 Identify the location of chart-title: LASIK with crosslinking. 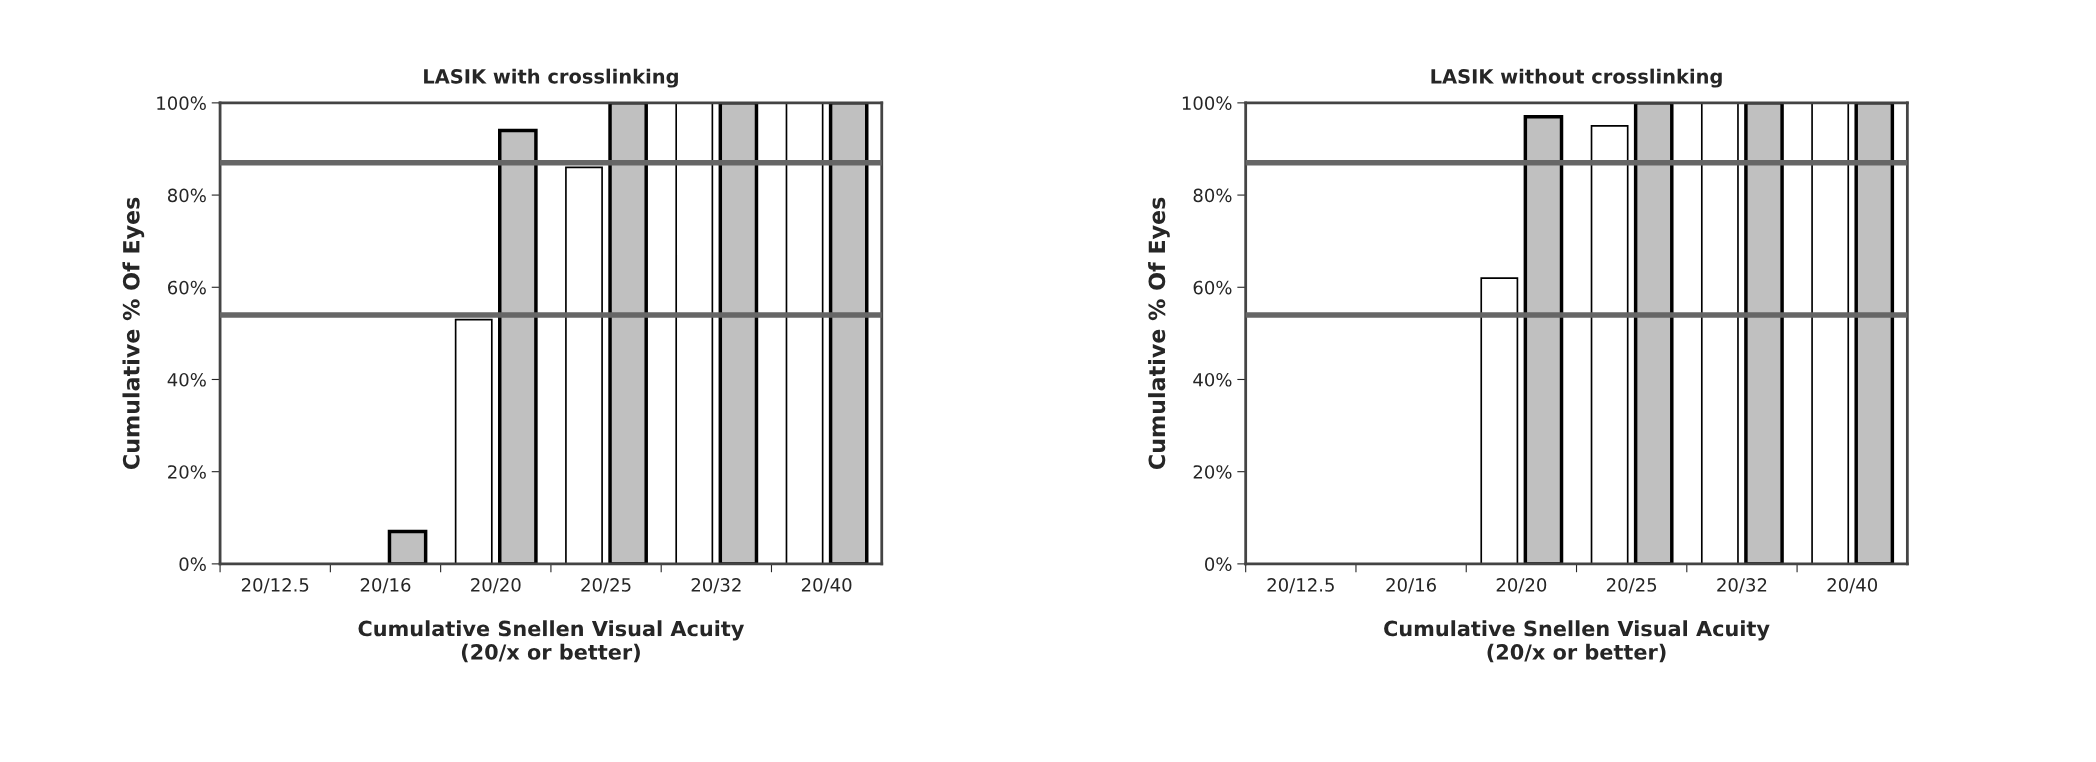
(551, 78).